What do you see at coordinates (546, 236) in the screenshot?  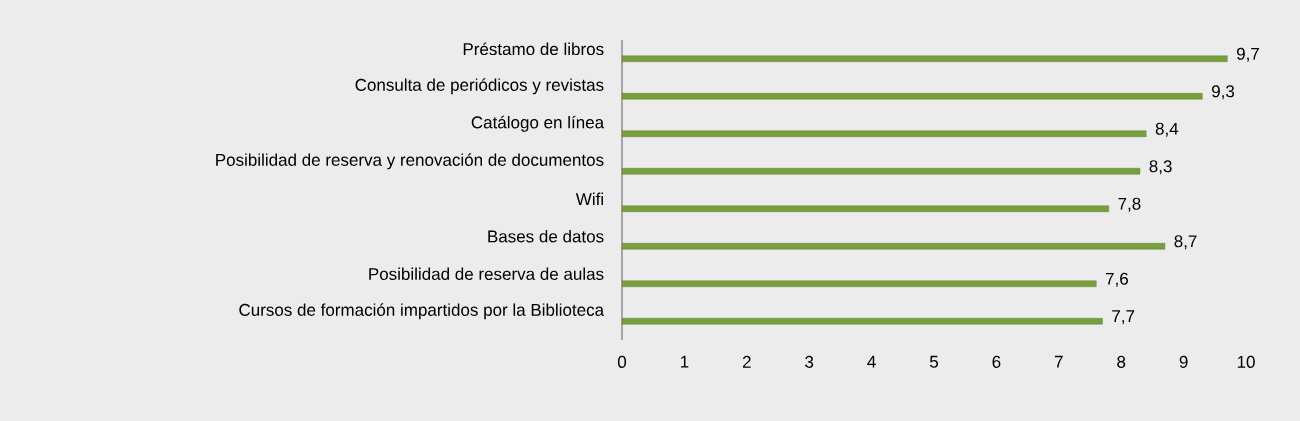 I see `y-tick-label: Bases de datos` at bounding box center [546, 236].